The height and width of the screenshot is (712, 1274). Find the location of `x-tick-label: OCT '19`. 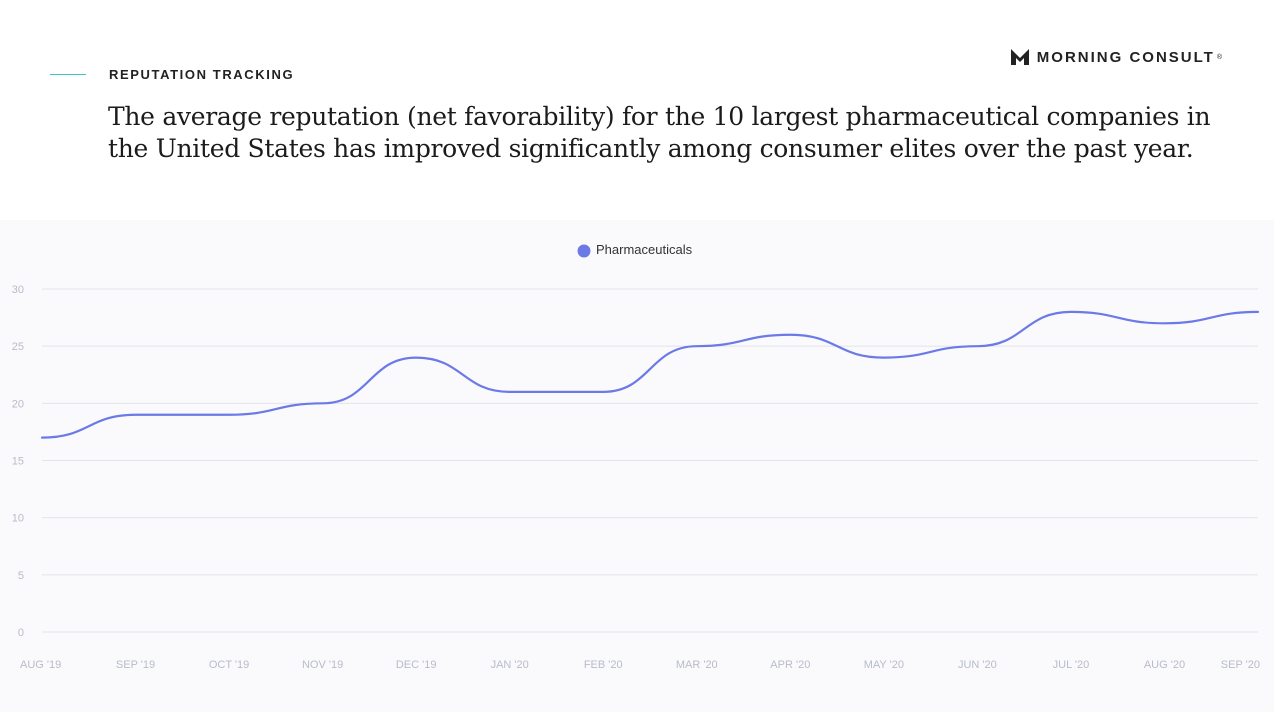

x-tick-label: OCT '19 is located at coordinates (229, 665).